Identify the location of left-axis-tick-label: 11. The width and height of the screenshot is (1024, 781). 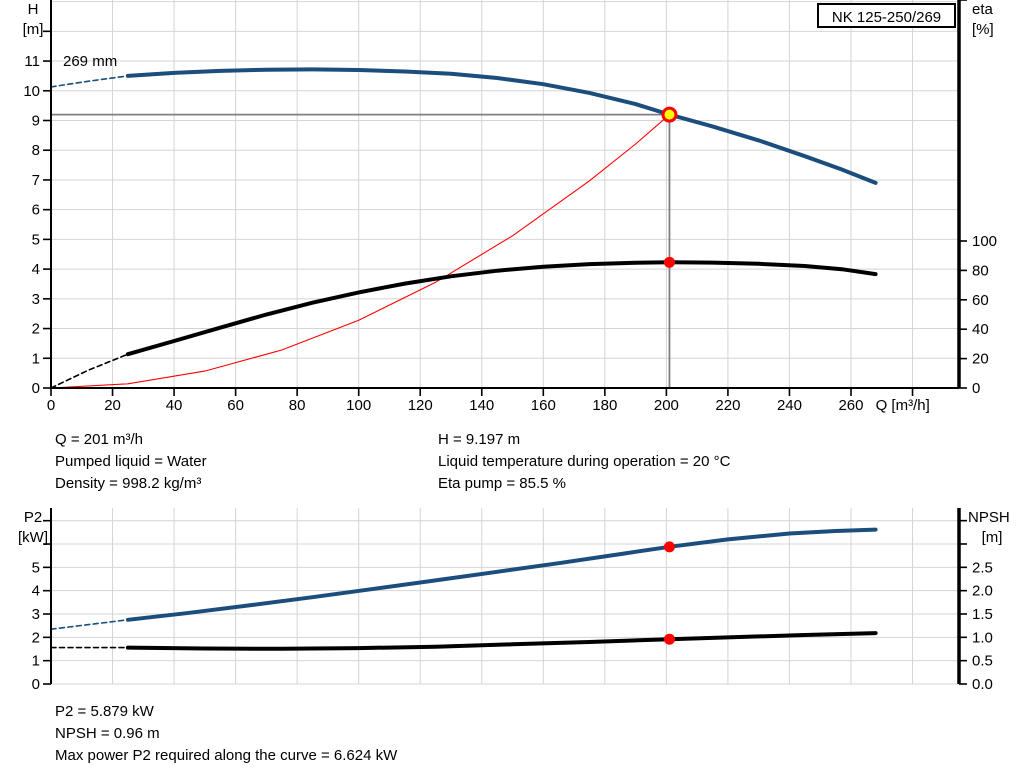
(32, 61).